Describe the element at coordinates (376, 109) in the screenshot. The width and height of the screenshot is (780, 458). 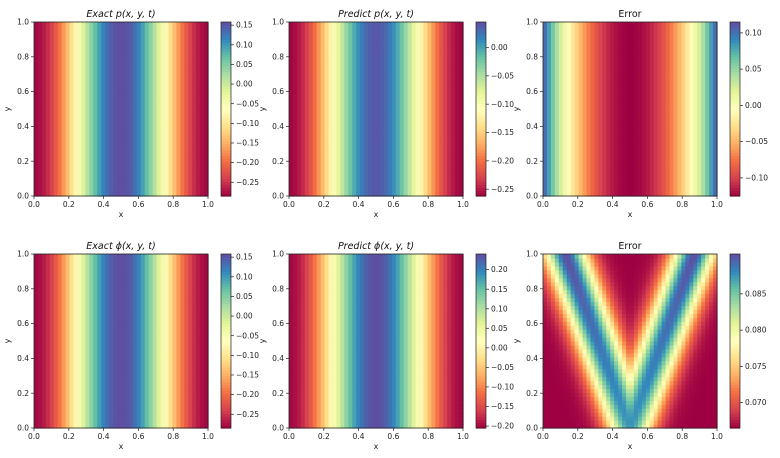
I see `heatmap-cells` at that location.